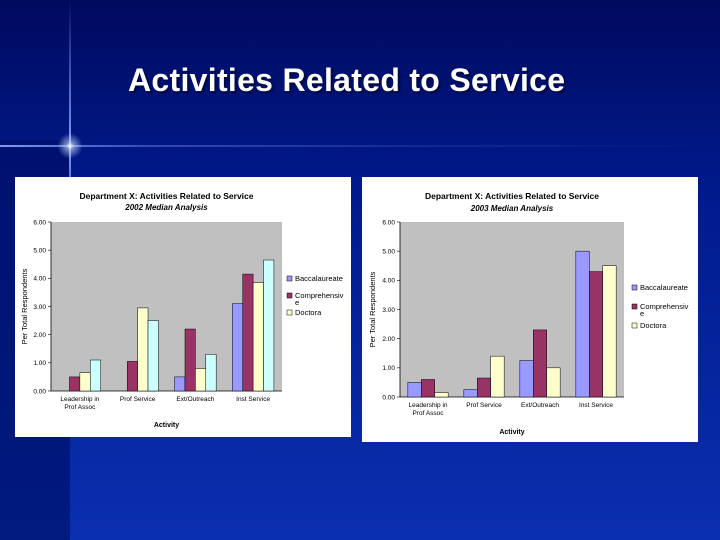 This screenshot has height=540, width=720. I want to click on chart-2003-y-tick-label: 3.00, so click(388, 310).